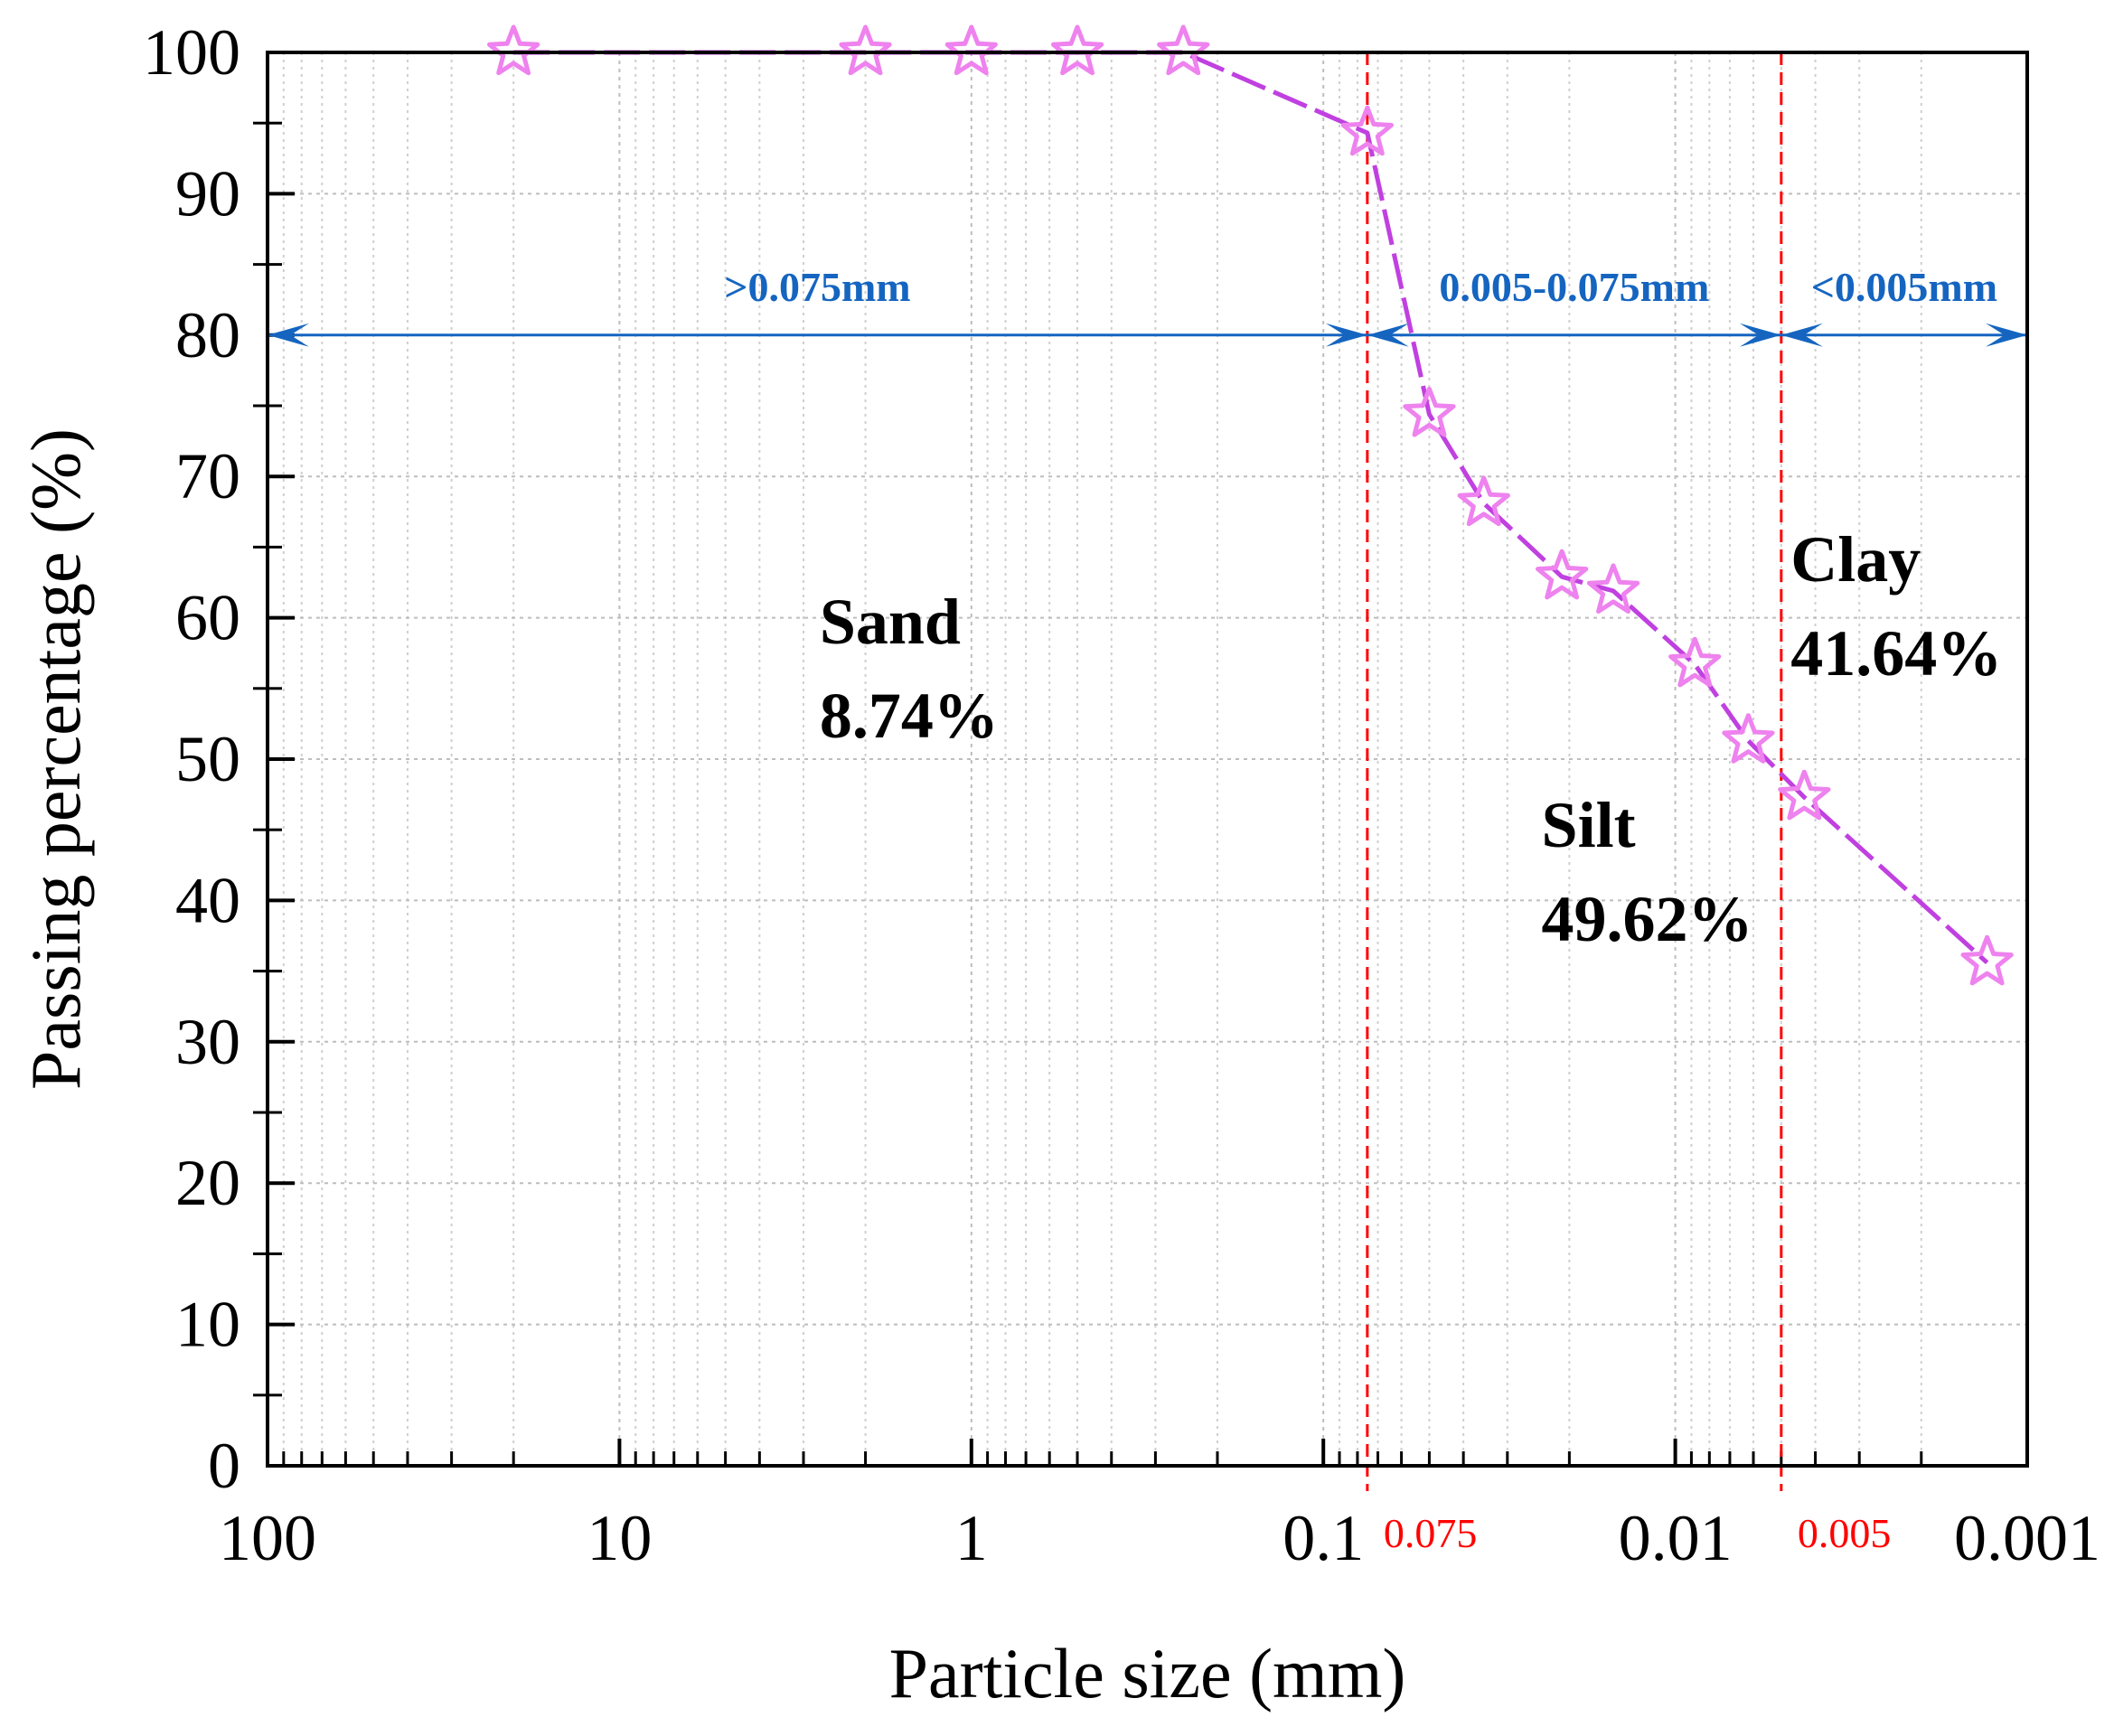  What do you see at coordinates (1648, 919) in the screenshot?
I see `soil-percent-label: 49.62%` at bounding box center [1648, 919].